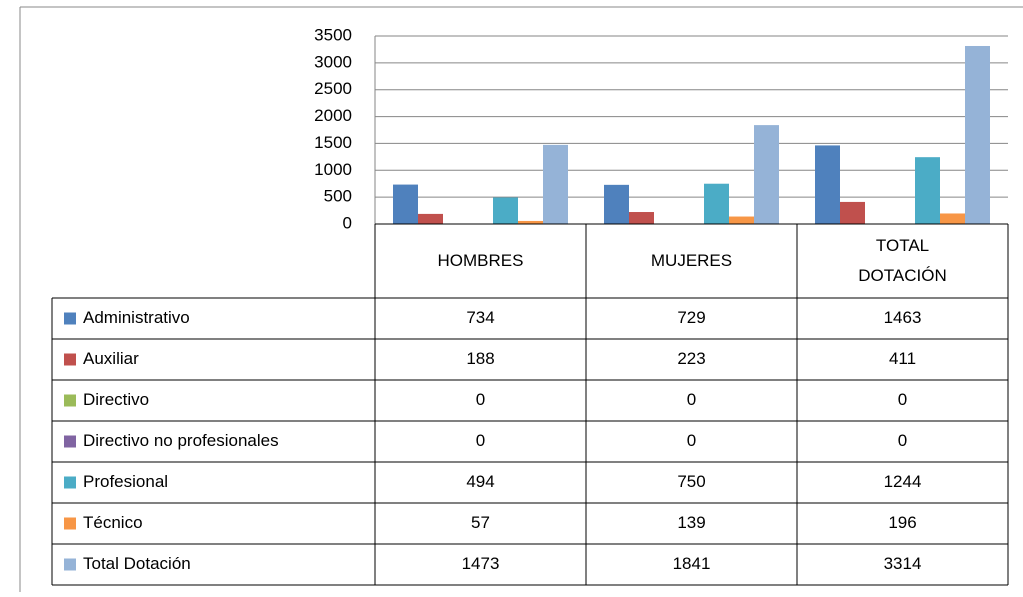 The width and height of the screenshot is (1023, 597). Describe the element at coordinates (333, 169) in the screenshot. I see `y-tick-label: 1000` at that location.